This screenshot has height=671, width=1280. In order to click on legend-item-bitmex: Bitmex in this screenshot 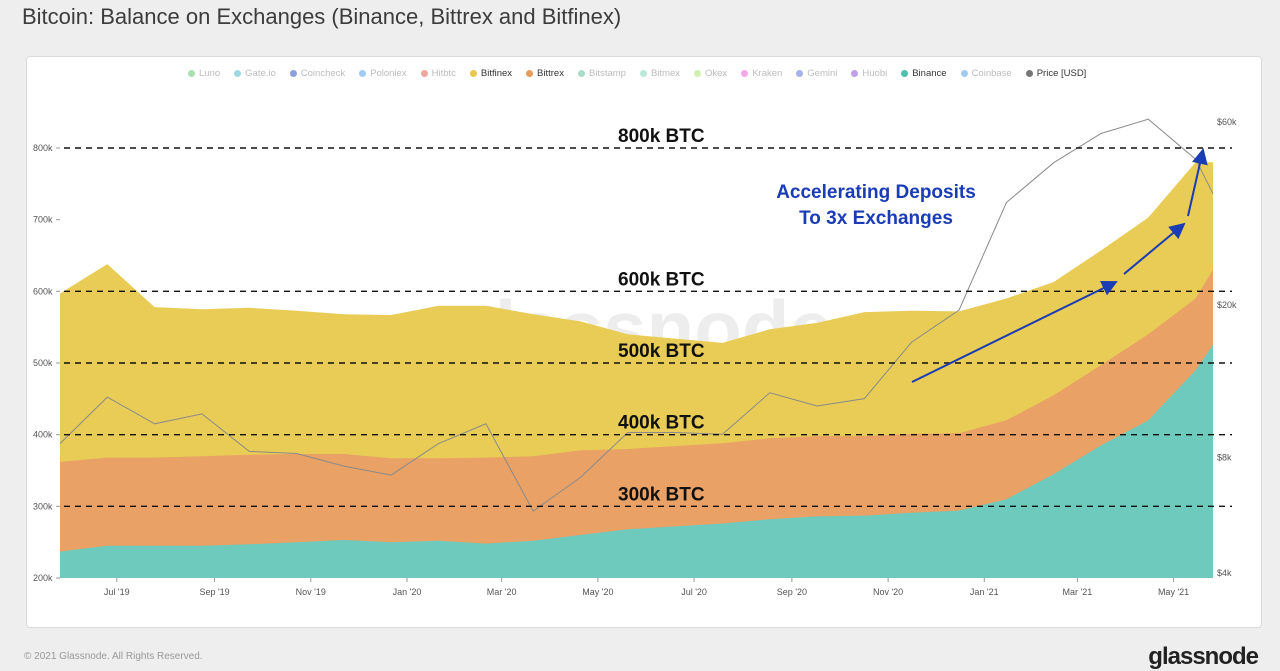, I will do `click(659, 73)`.